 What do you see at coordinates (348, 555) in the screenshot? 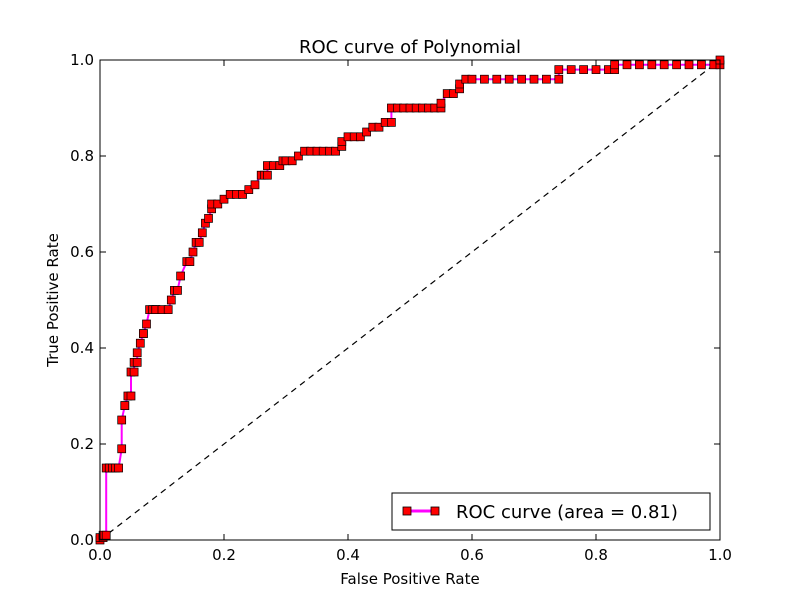
I see `x-tick-label: 0.4` at bounding box center [348, 555].